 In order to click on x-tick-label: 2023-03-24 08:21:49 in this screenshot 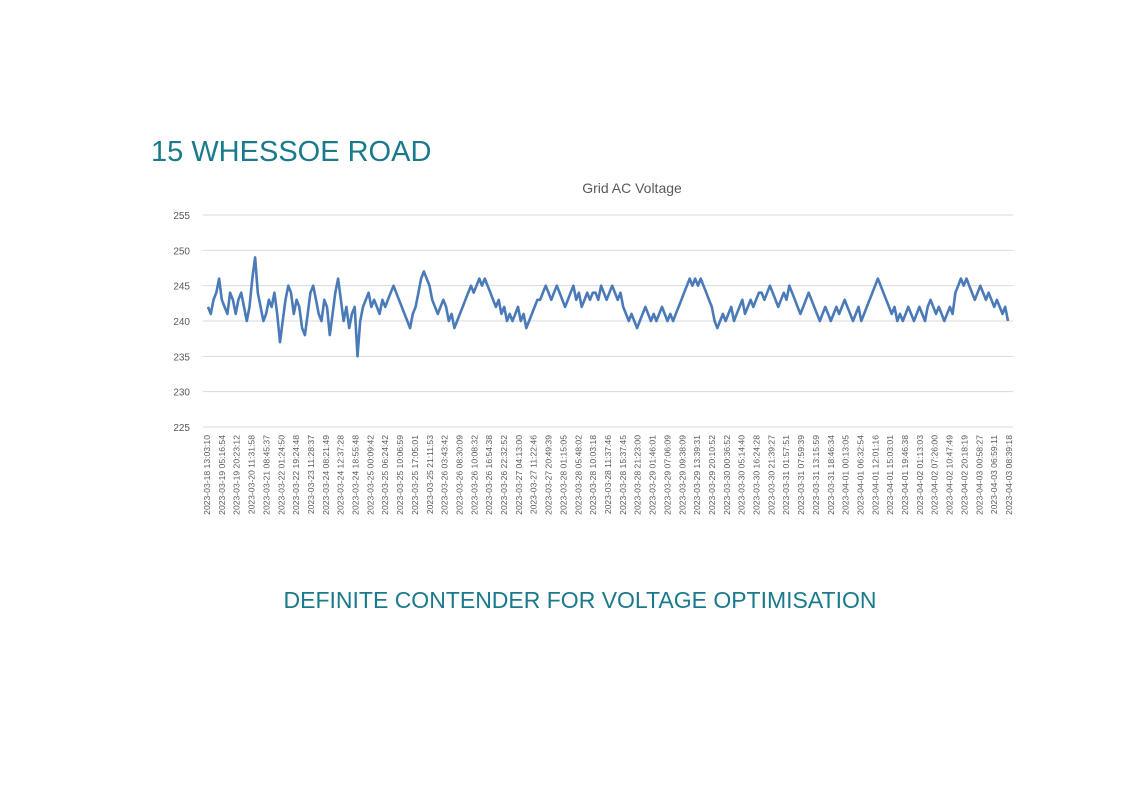, I will do `click(326, 475)`.